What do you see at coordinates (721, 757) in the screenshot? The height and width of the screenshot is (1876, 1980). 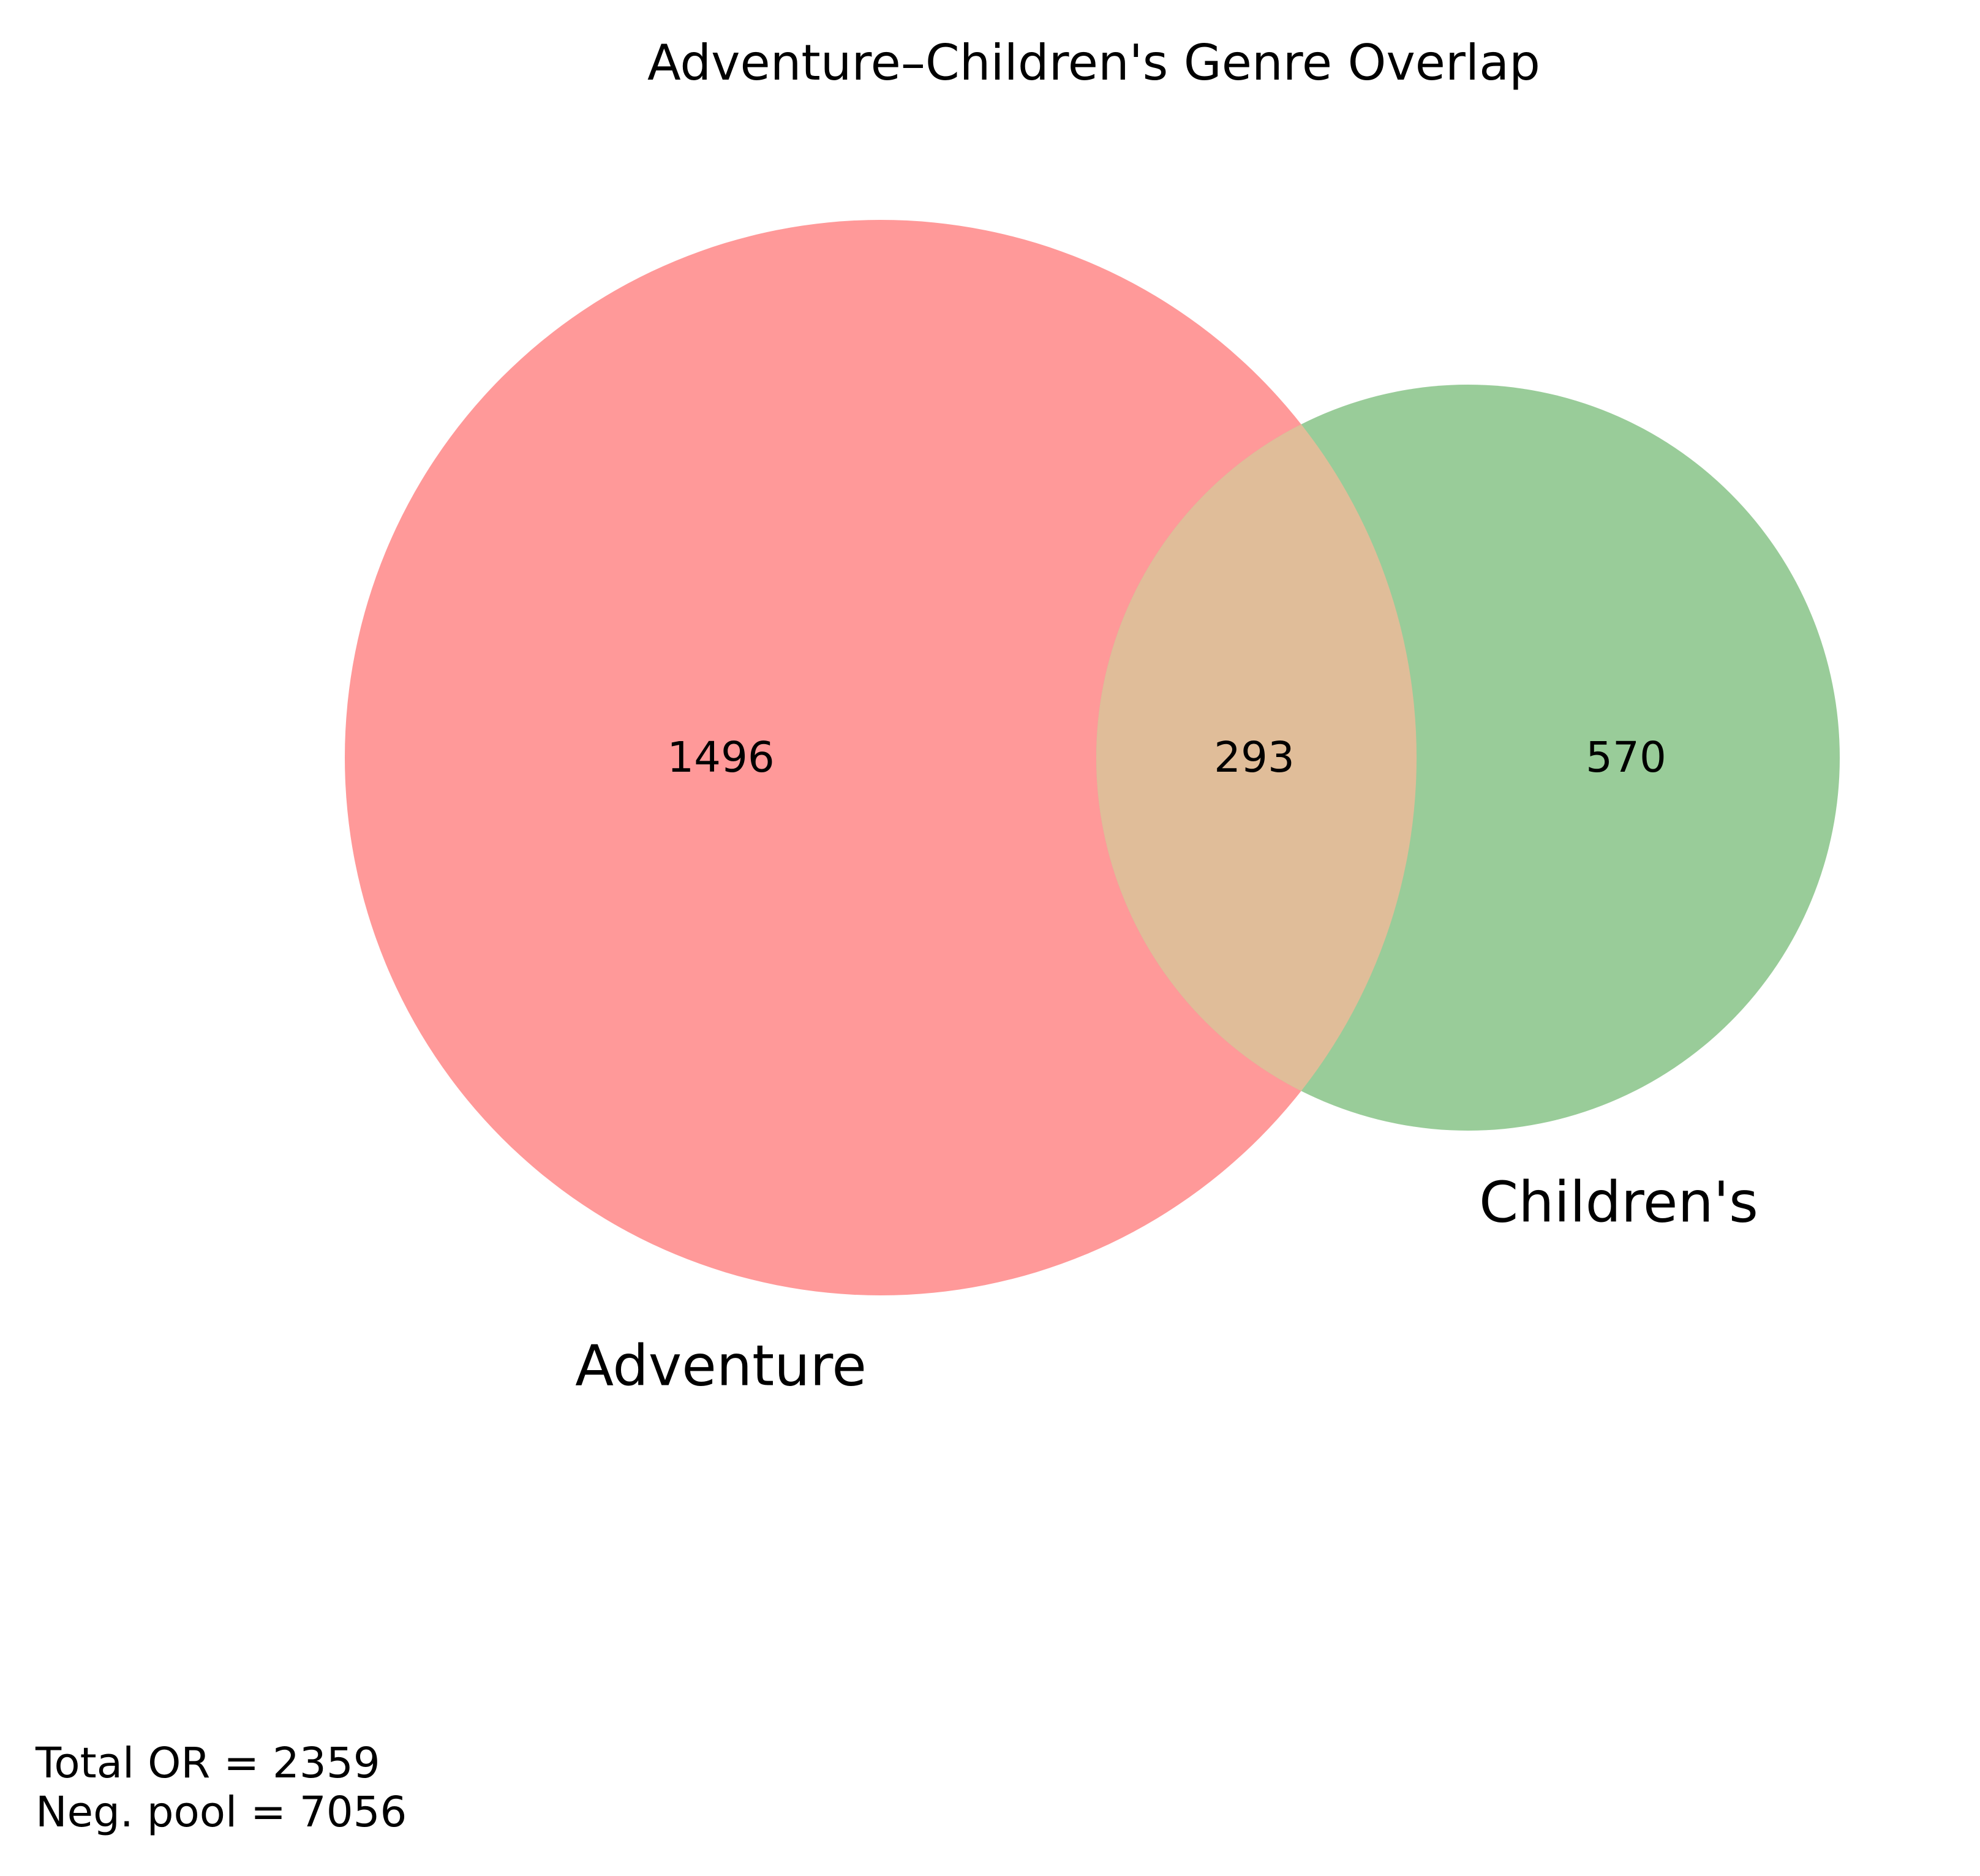 I see `adventure-only-count: 1496` at bounding box center [721, 757].